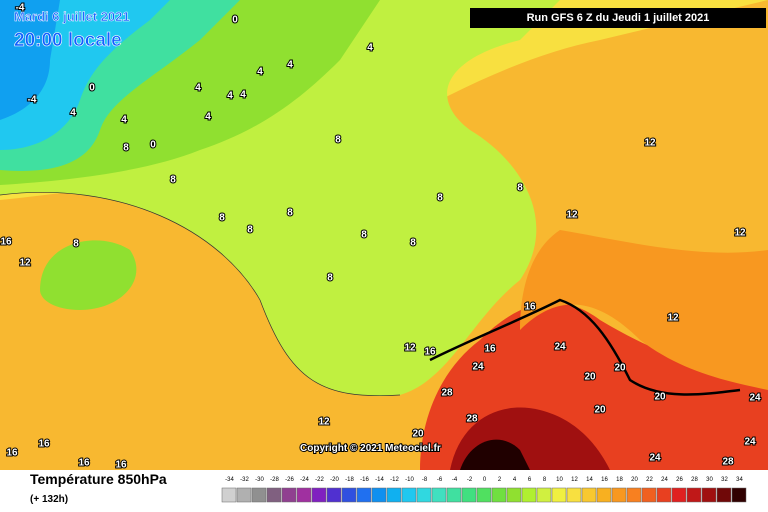 The image size is (768, 512). I want to click on scale-label: -4, so click(455, 480).